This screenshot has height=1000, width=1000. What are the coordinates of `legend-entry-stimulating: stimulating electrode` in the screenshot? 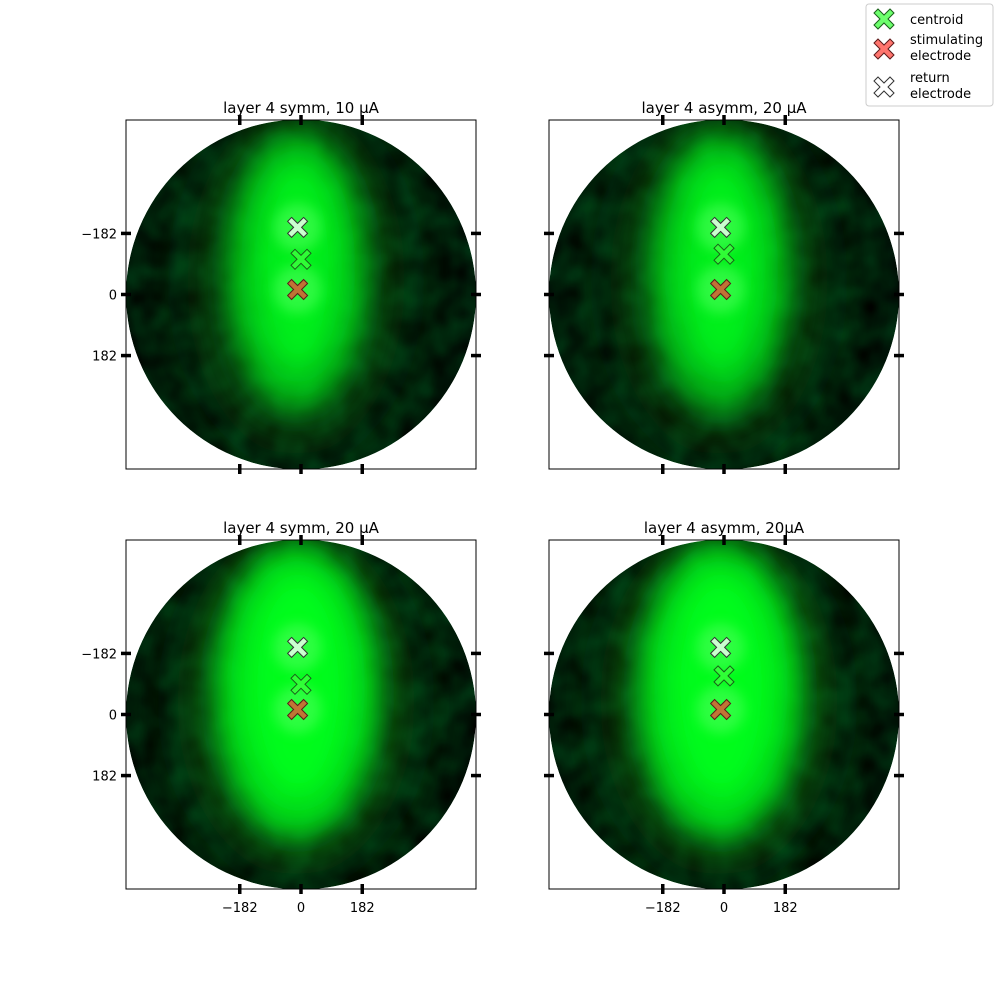 It's located at (928, 48).